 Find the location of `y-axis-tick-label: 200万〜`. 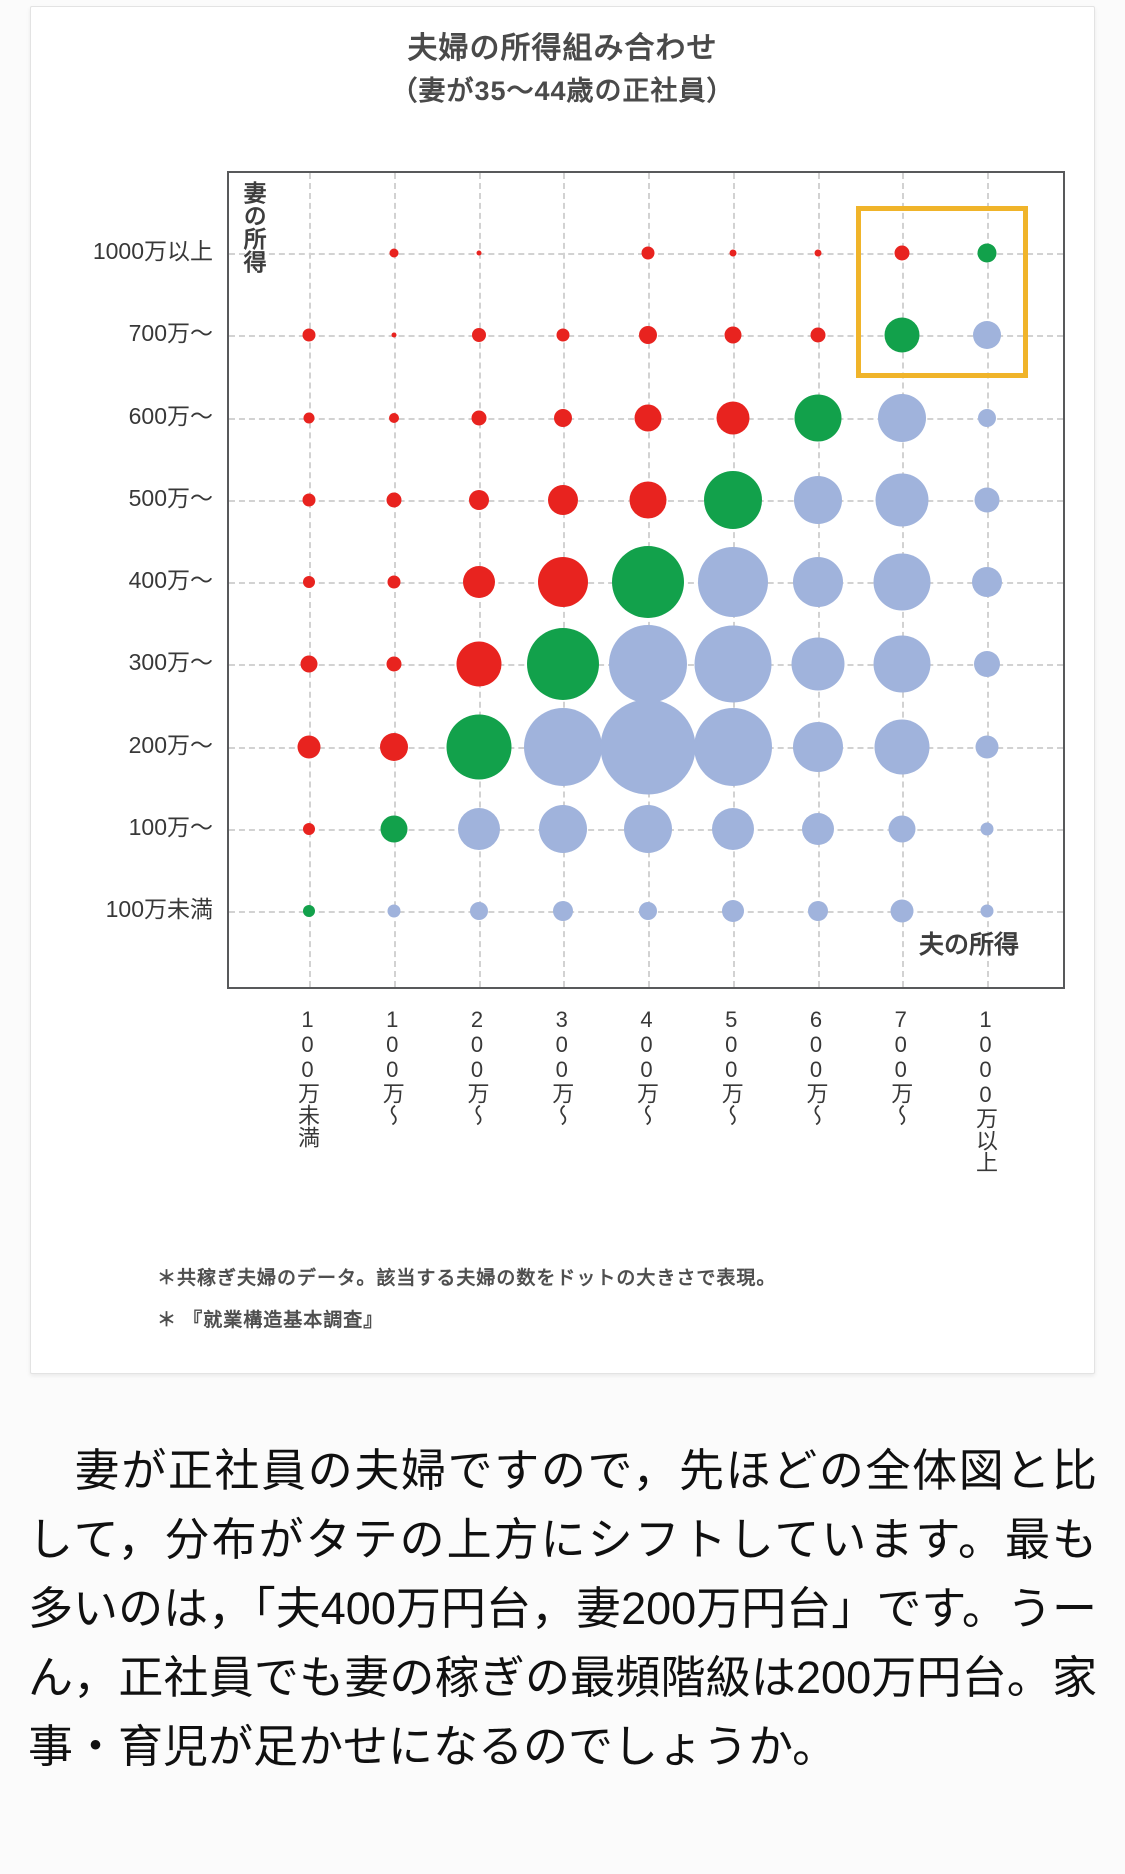

y-axis-tick-label: 200万〜 is located at coordinates (170, 744).